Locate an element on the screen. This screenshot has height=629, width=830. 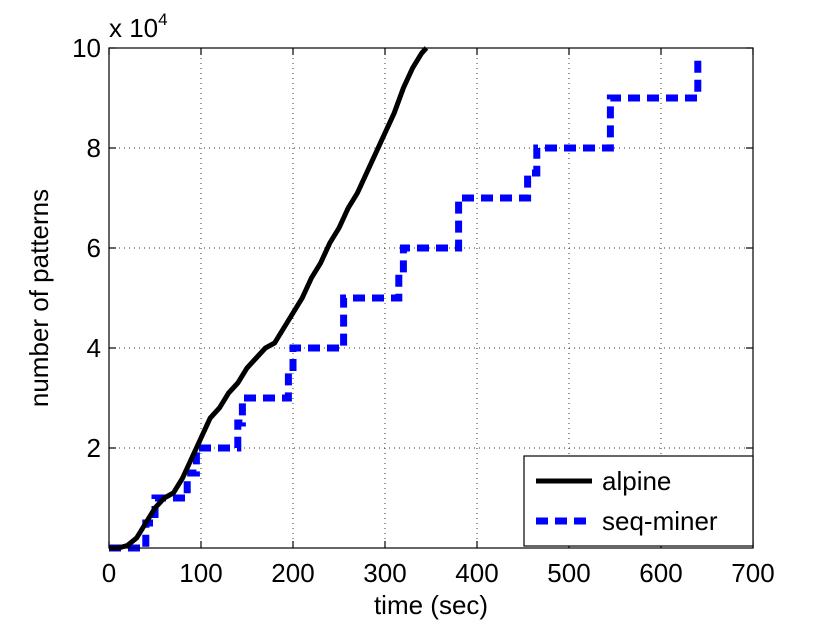
x-tick-label: 0 is located at coordinates (109, 573).